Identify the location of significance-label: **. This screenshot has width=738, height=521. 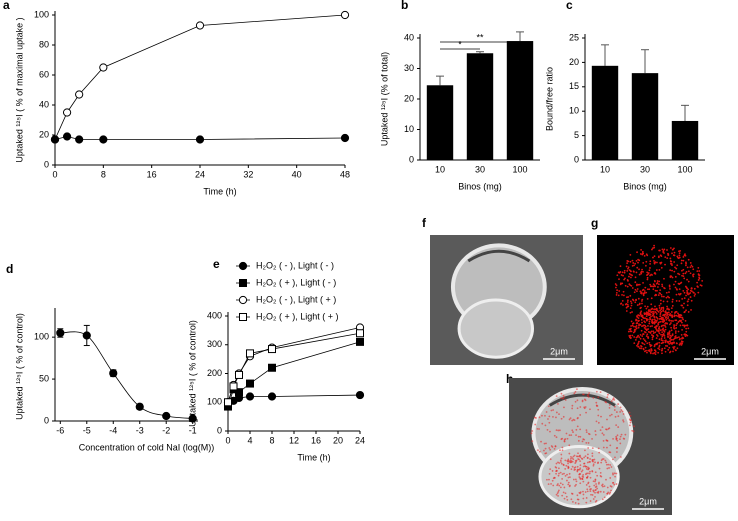
(480, 37).